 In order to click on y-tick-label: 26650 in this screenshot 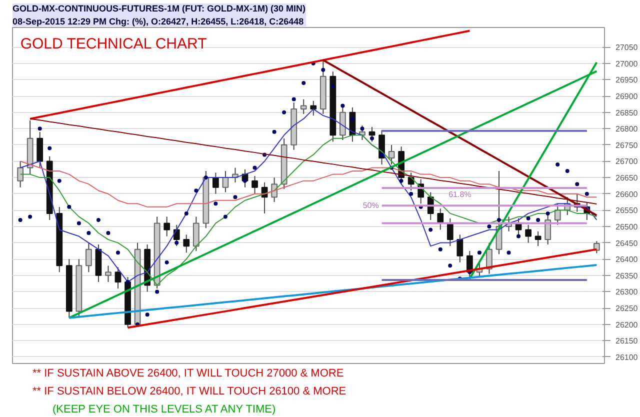, I will do `click(627, 178)`.